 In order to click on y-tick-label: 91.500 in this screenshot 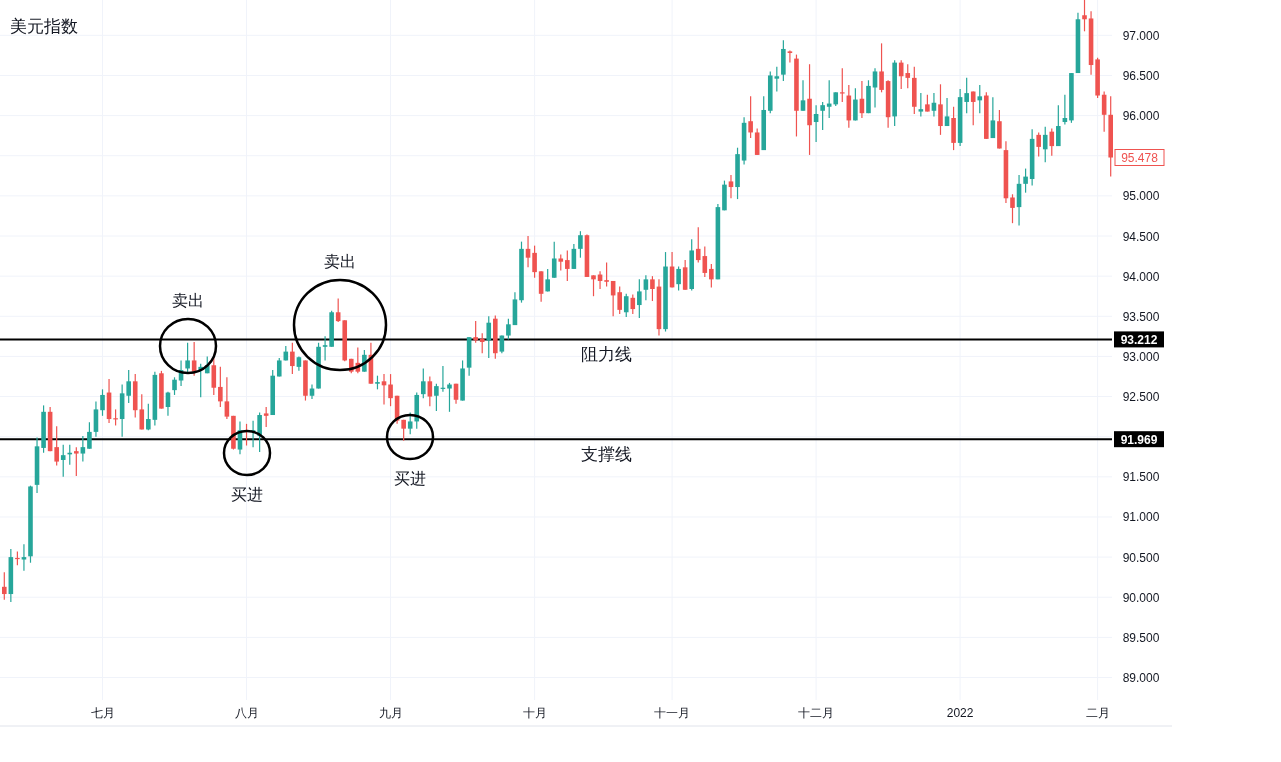, I will do `click(1141, 477)`.